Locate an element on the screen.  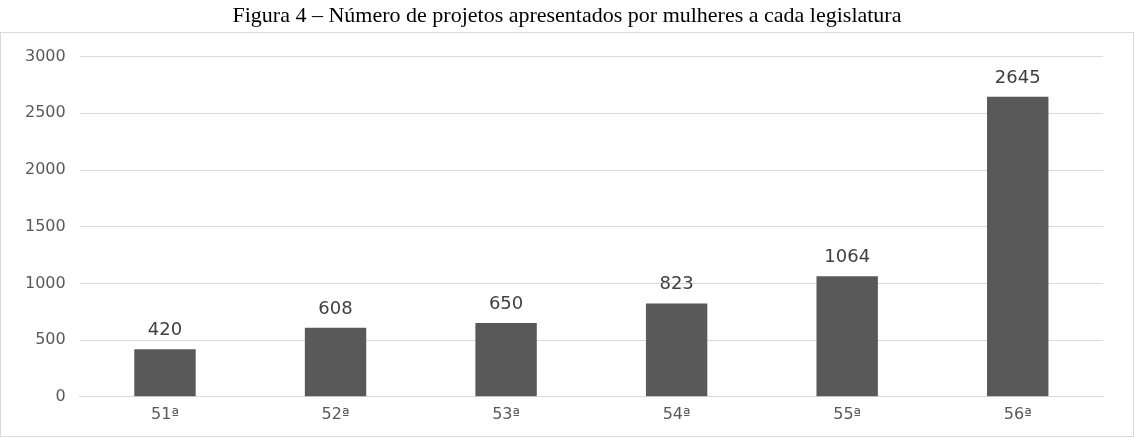
y-tick-label: 1000 is located at coordinates (45, 282).